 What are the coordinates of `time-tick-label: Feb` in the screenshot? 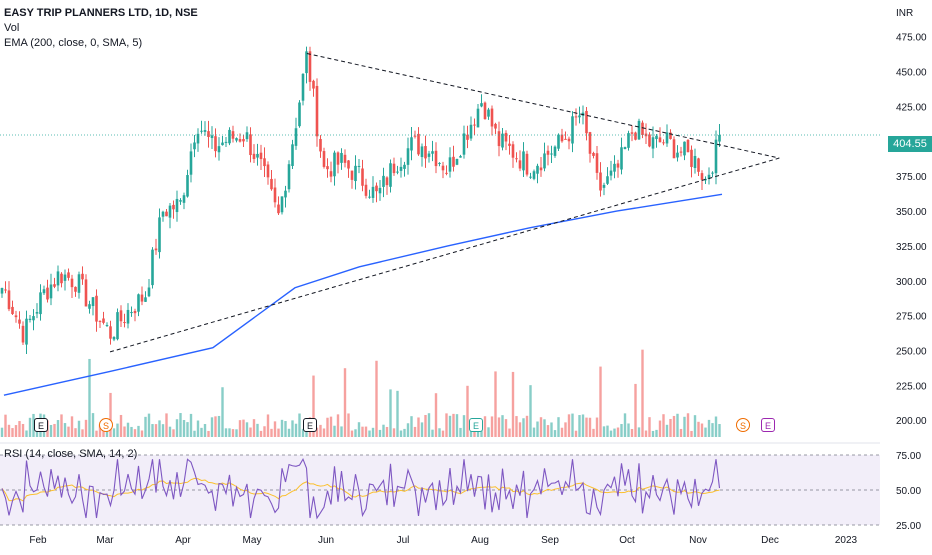 It's located at (38, 540).